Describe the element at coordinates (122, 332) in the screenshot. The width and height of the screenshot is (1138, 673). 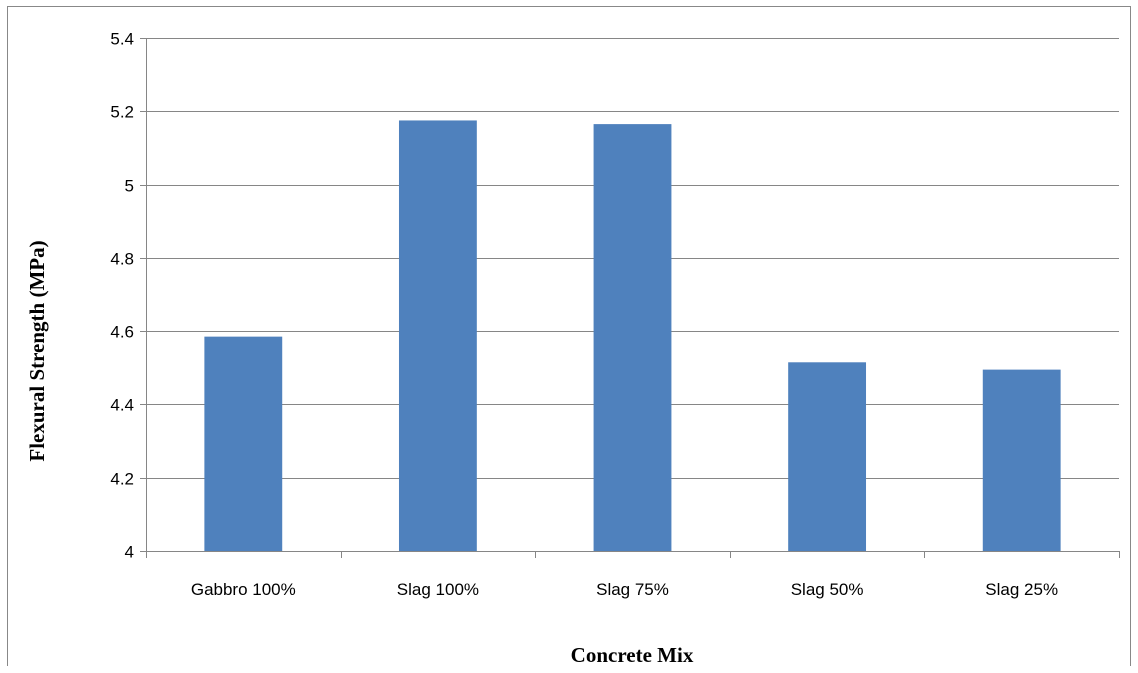
I see `y-tick-label: 4.6` at that location.